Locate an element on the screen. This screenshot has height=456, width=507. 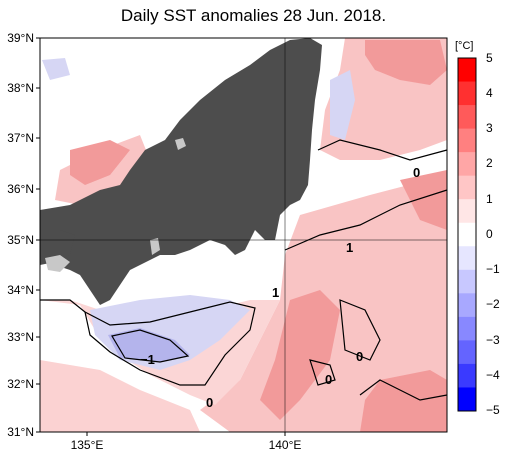
lat-label: 34°N is located at coordinates (20, 290).